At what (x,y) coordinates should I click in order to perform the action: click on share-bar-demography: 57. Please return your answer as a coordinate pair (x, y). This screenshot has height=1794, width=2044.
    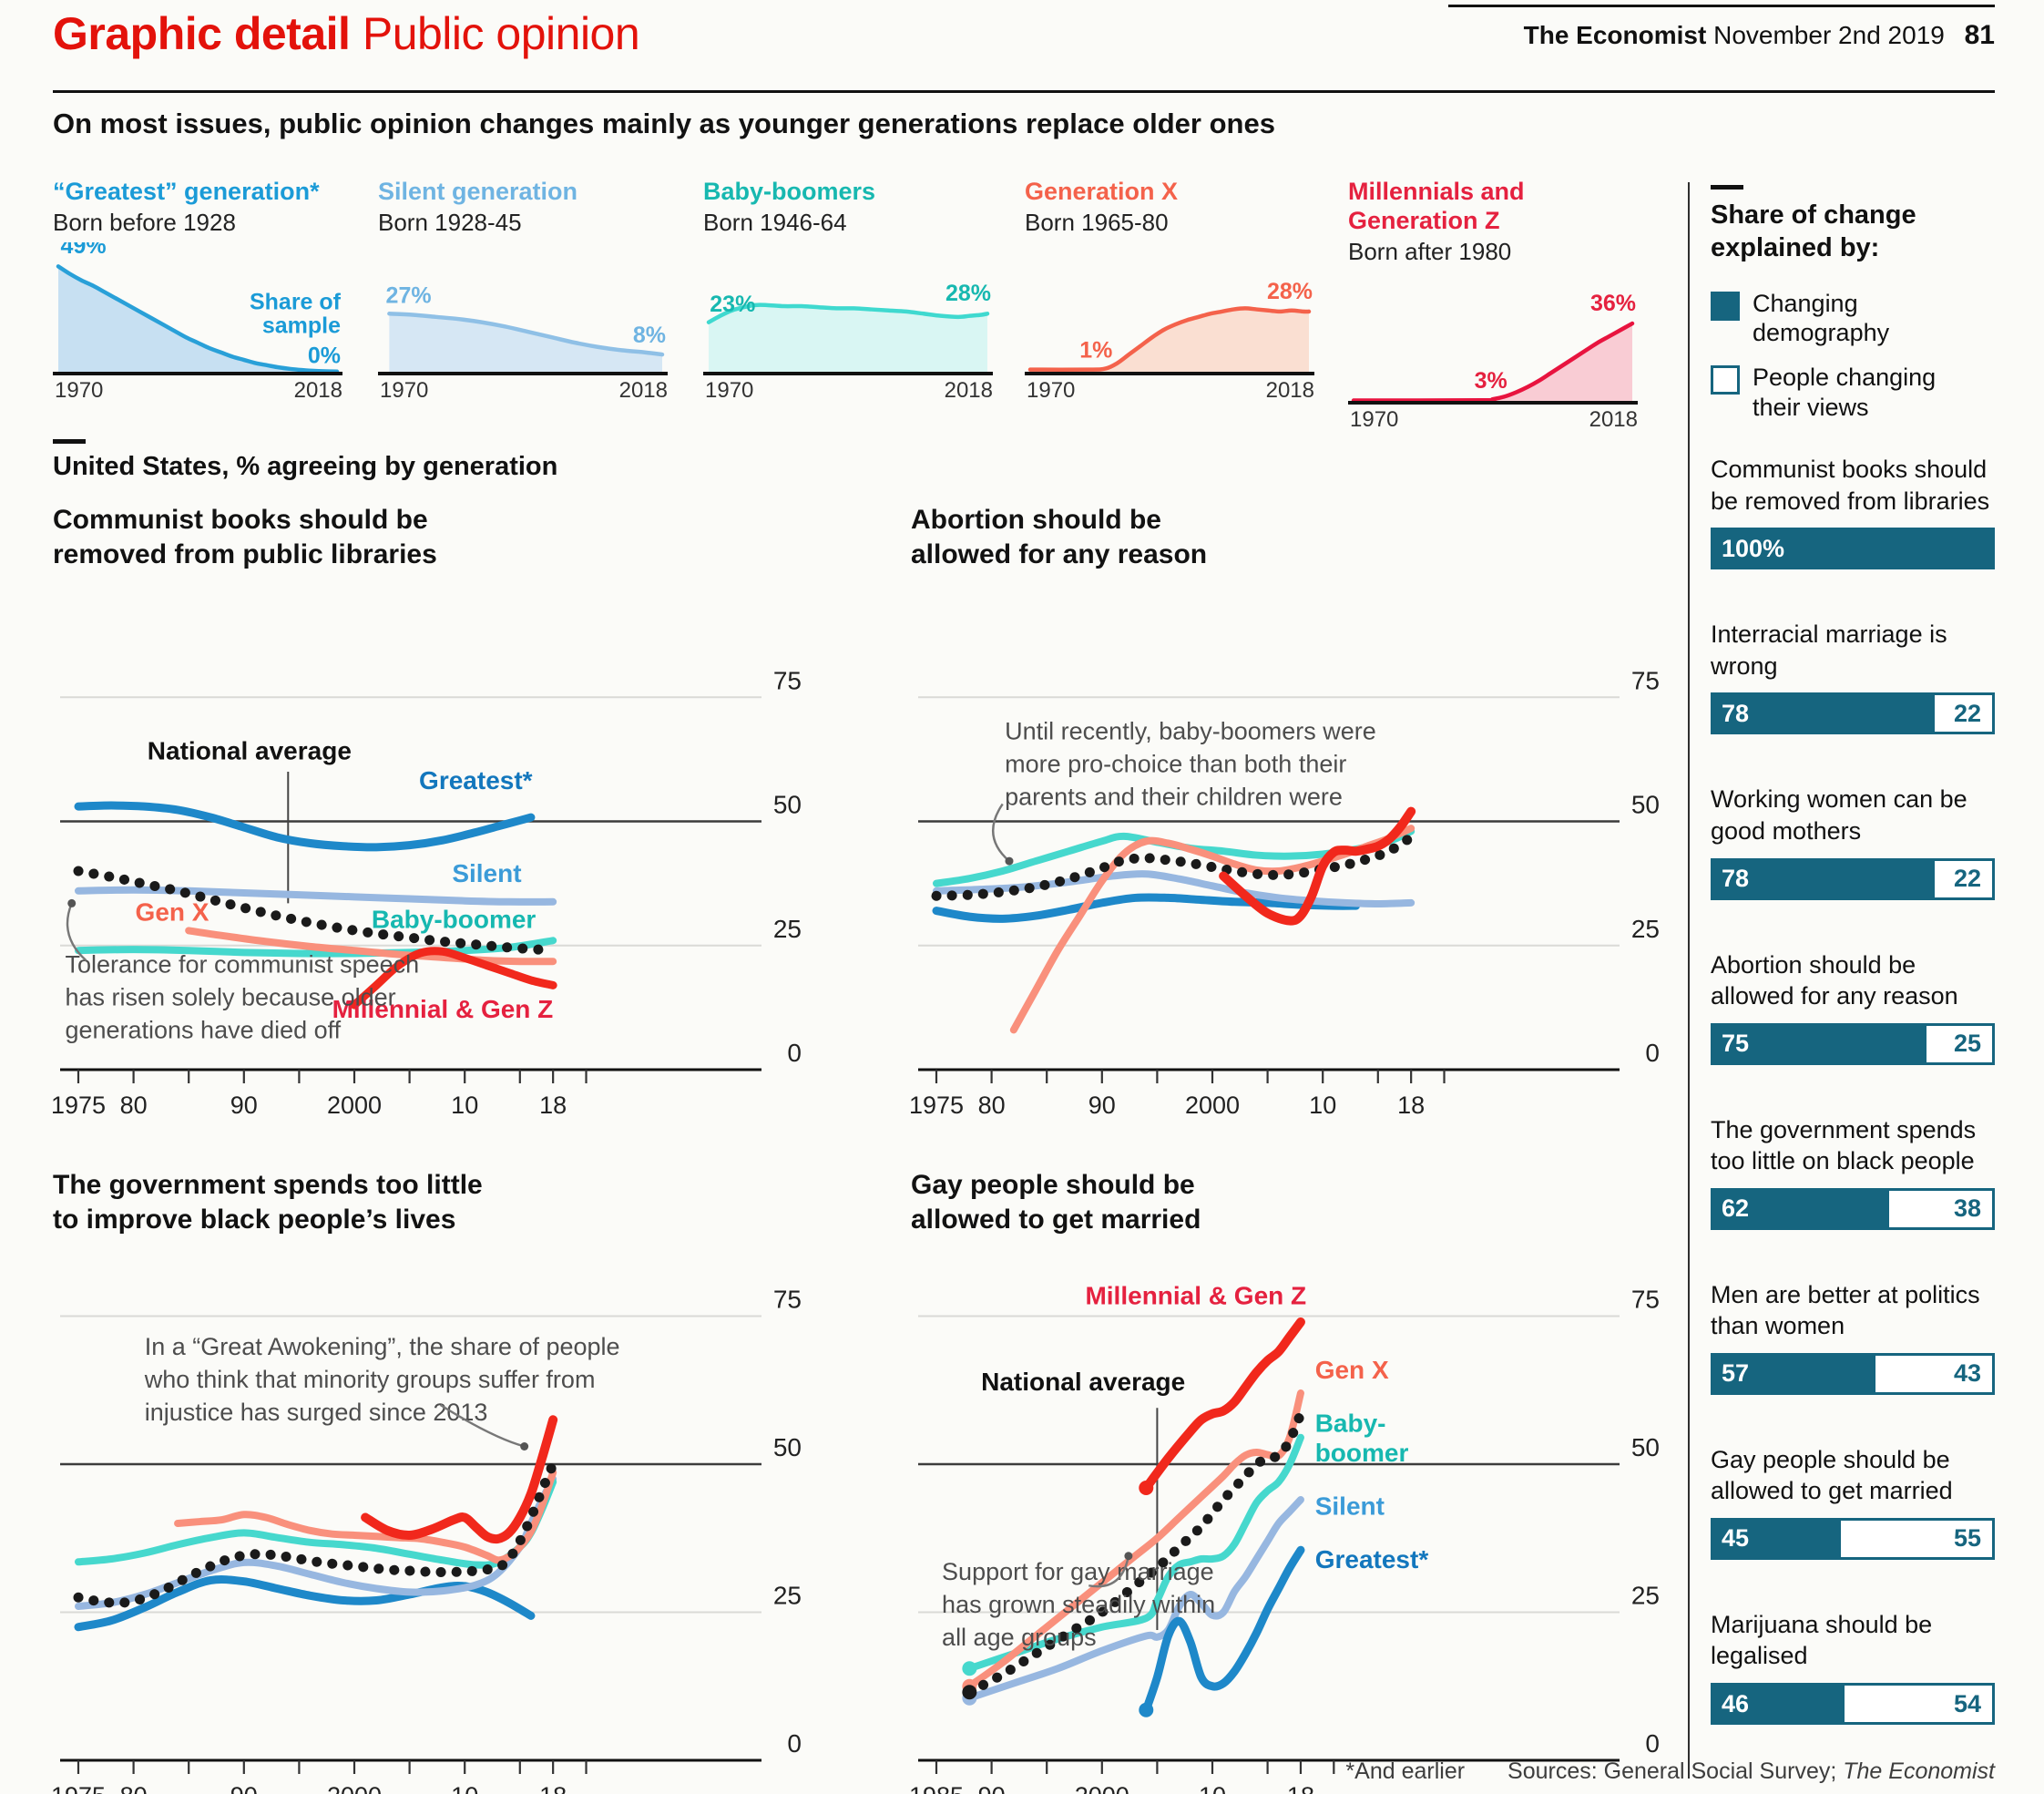
    Looking at the image, I should click on (1792, 1373).